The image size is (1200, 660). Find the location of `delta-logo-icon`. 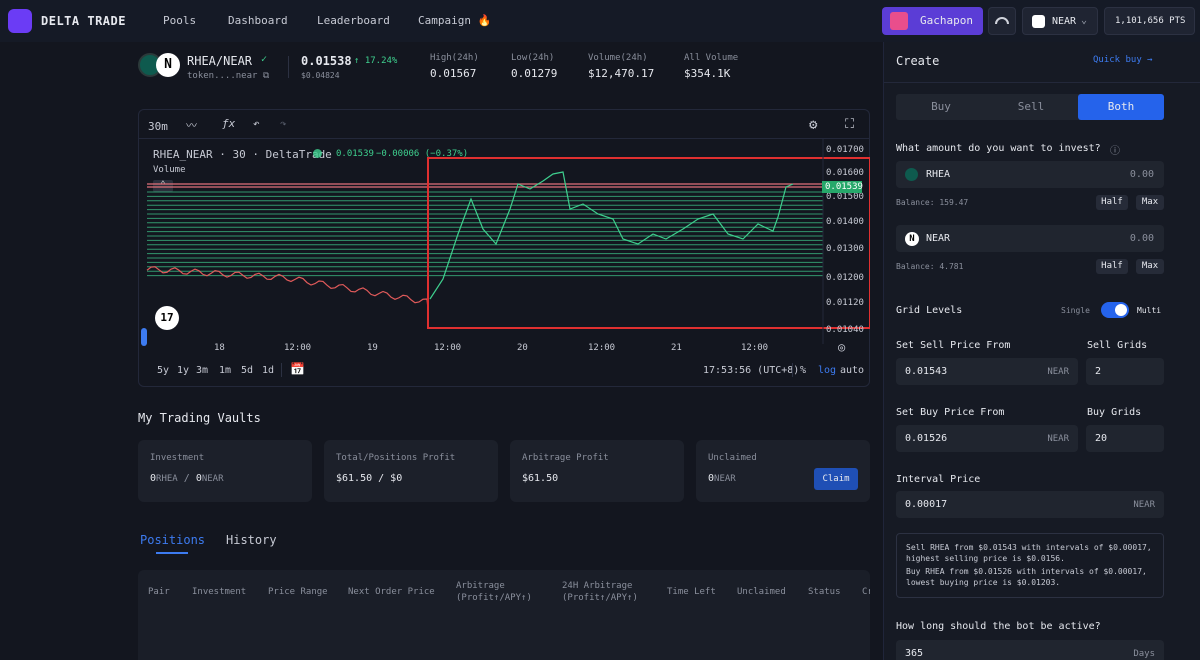

delta-logo-icon is located at coordinates (20, 21).